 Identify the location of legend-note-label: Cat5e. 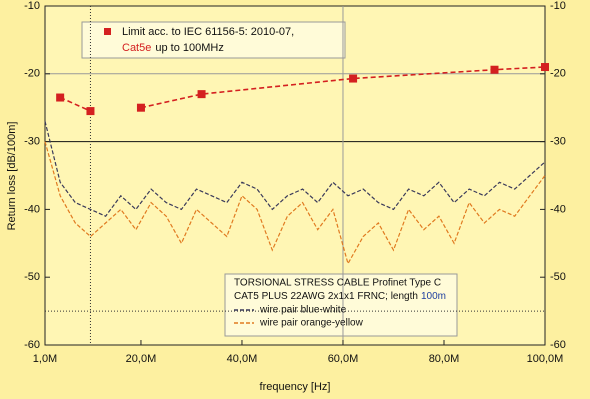
(136, 48).